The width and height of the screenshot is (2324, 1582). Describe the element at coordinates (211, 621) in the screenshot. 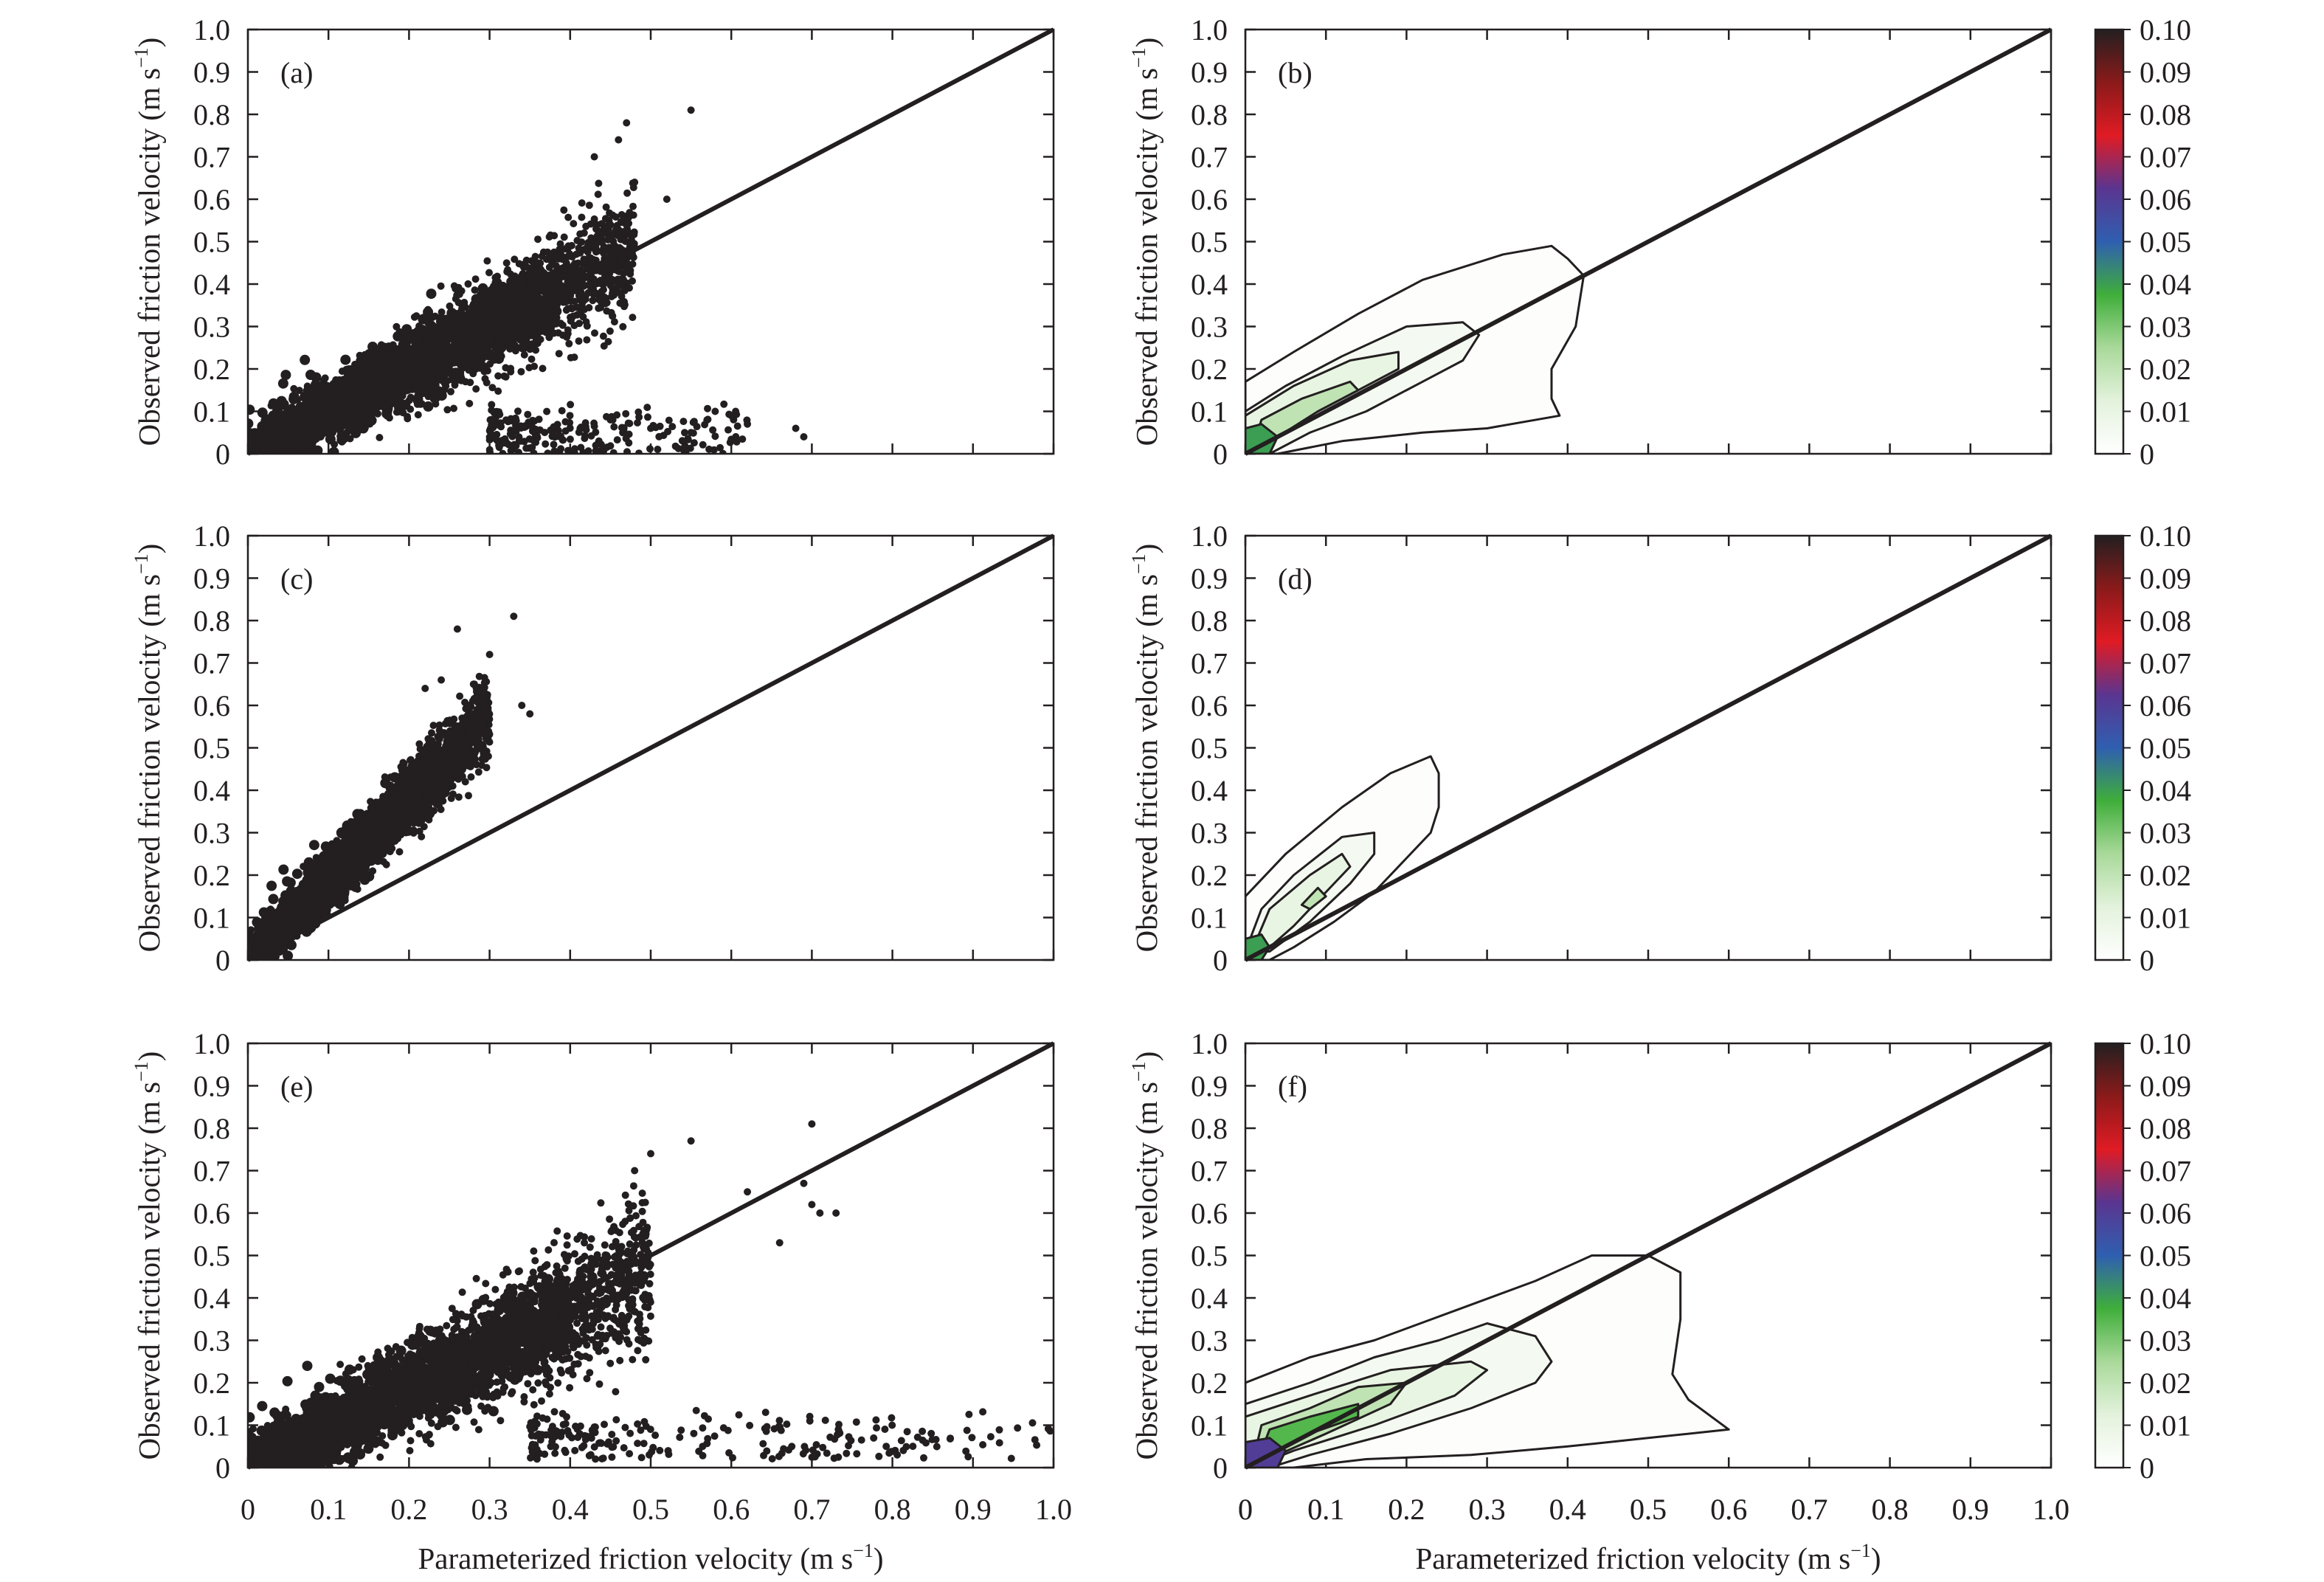

I see `y-tick-label: 0.8` at that location.